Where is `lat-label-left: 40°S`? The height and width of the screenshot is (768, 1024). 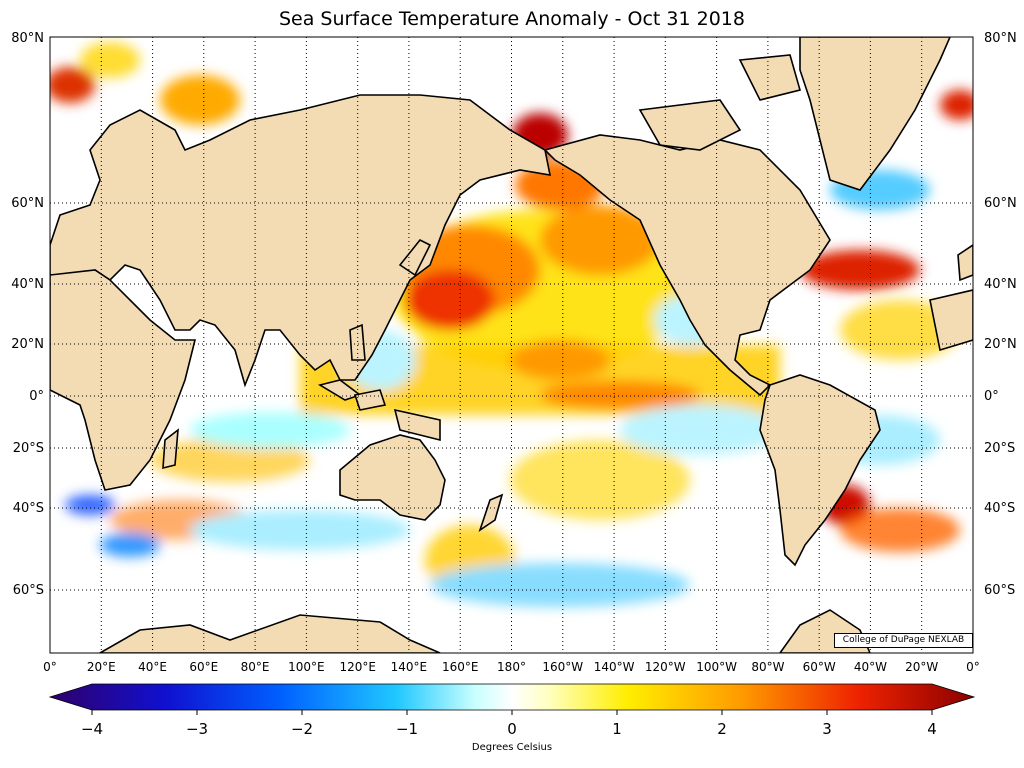
lat-label-left: 40°S is located at coordinates (28, 508).